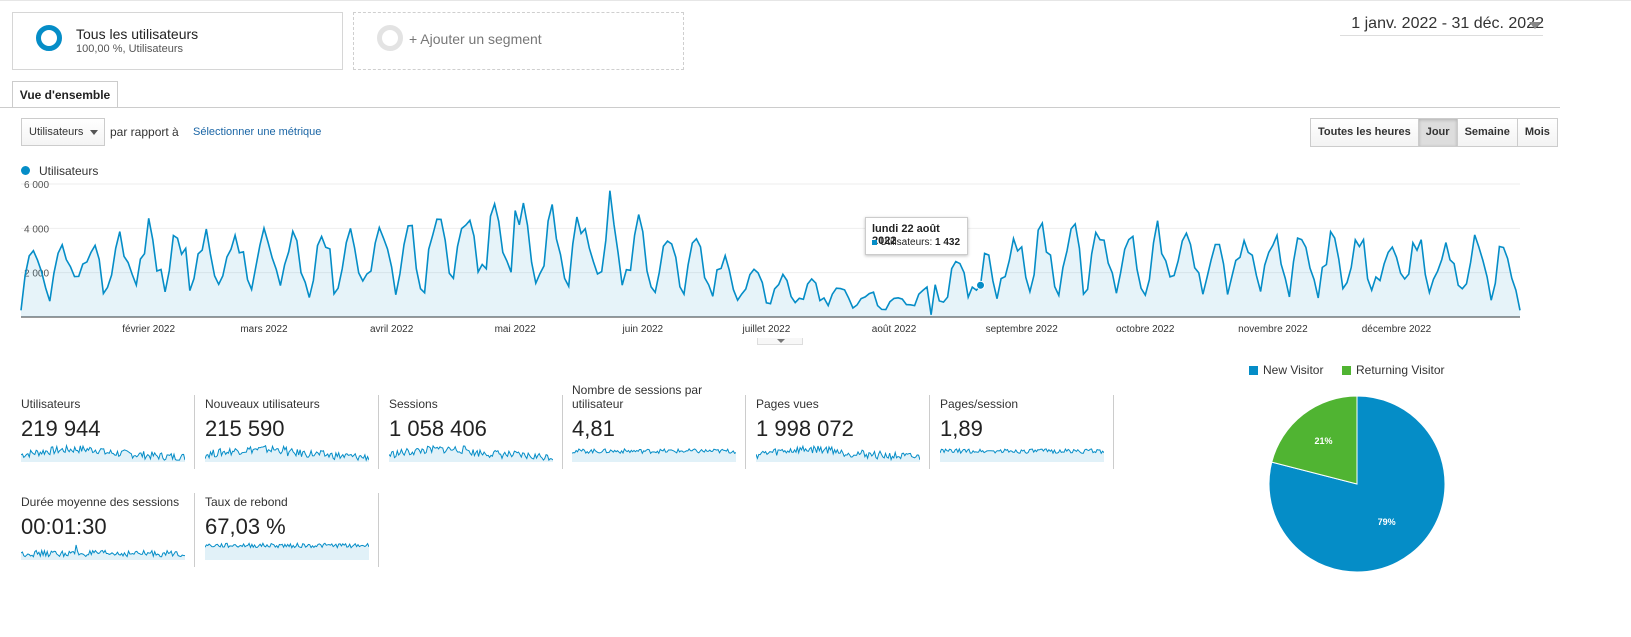 Image resolution: width=1631 pixels, height=637 pixels. What do you see at coordinates (106, 423) in the screenshot?
I see `metric-card: Utilisateurs 219 944` at bounding box center [106, 423].